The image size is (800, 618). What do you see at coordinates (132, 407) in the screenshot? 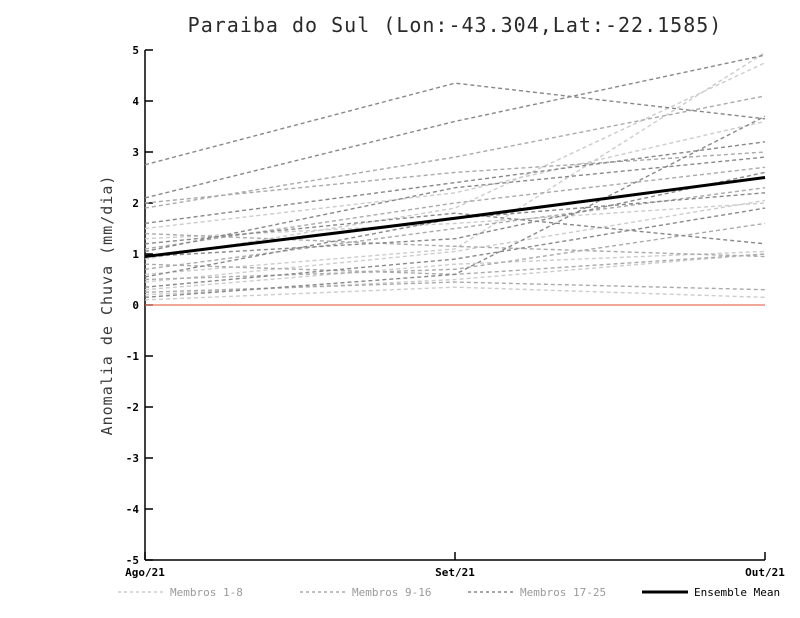
I see `y-tick-label: -2` at bounding box center [132, 407].